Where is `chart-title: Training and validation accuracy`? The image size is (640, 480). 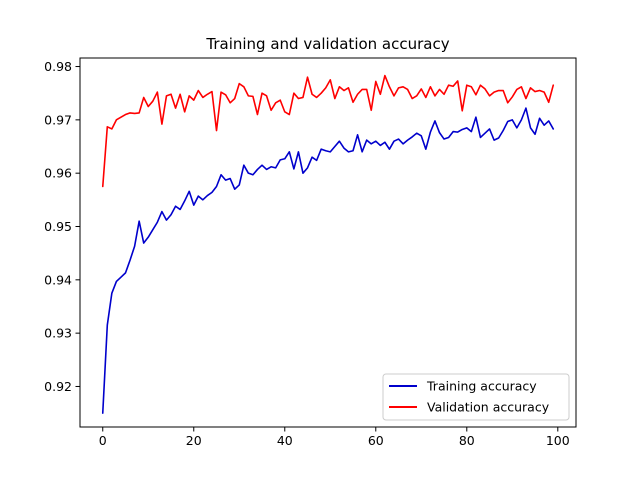 chart-title: Training and validation accuracy is located at coordinates (327, 44).